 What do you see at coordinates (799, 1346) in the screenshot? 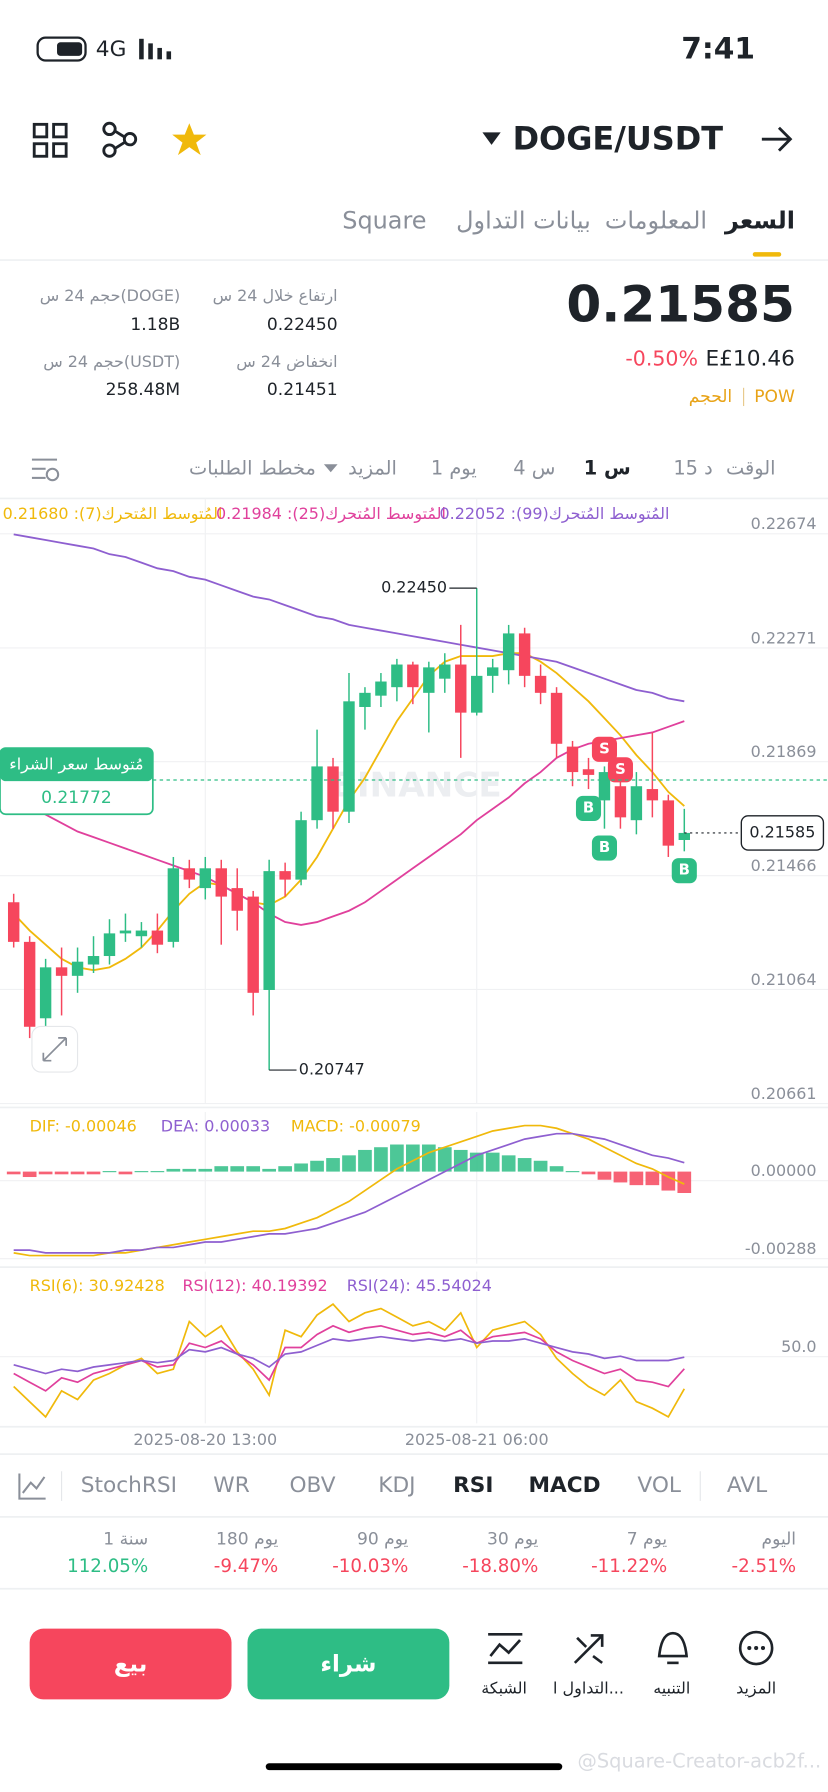
I see `y-tick-label: 50.0` at bounding box center [799, 1346].